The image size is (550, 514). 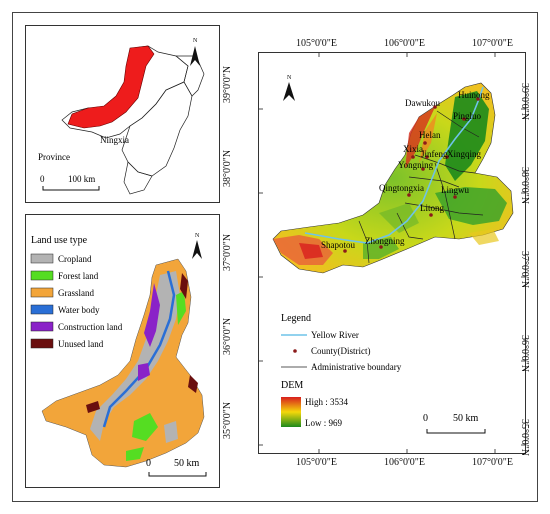 I want to click on landuse-scale-bar: 0 50 km, so click(x=176, y=467).